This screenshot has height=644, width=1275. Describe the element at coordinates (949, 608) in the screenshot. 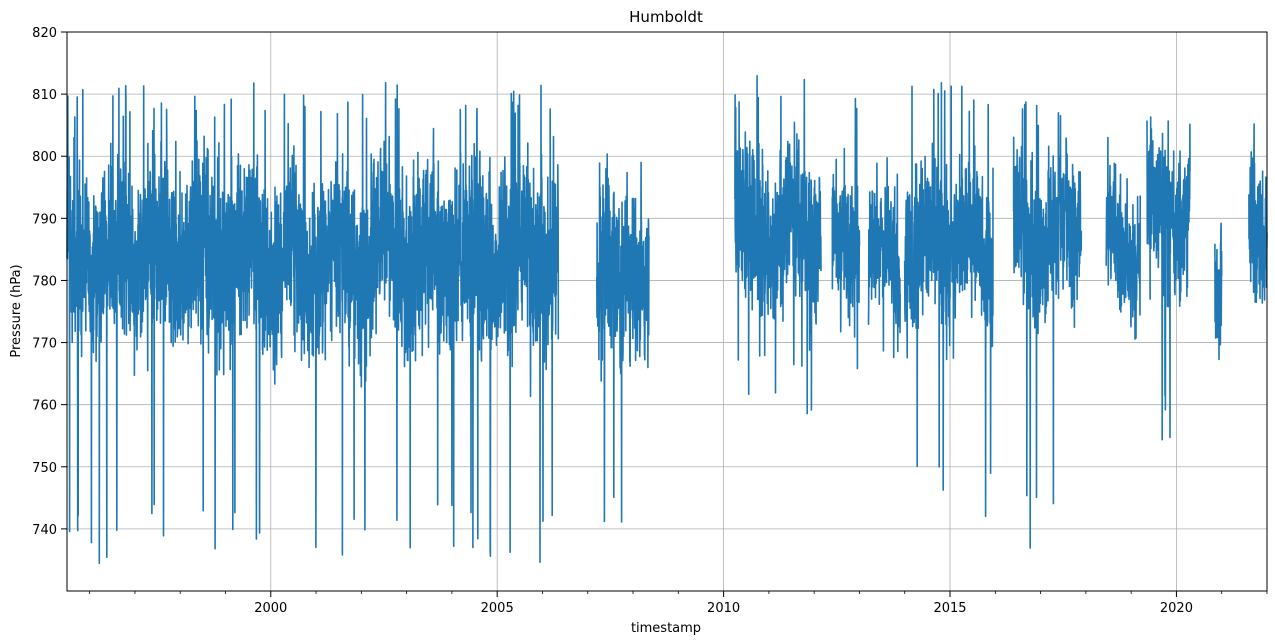

I see `x-tick-label: 2015` at that location.